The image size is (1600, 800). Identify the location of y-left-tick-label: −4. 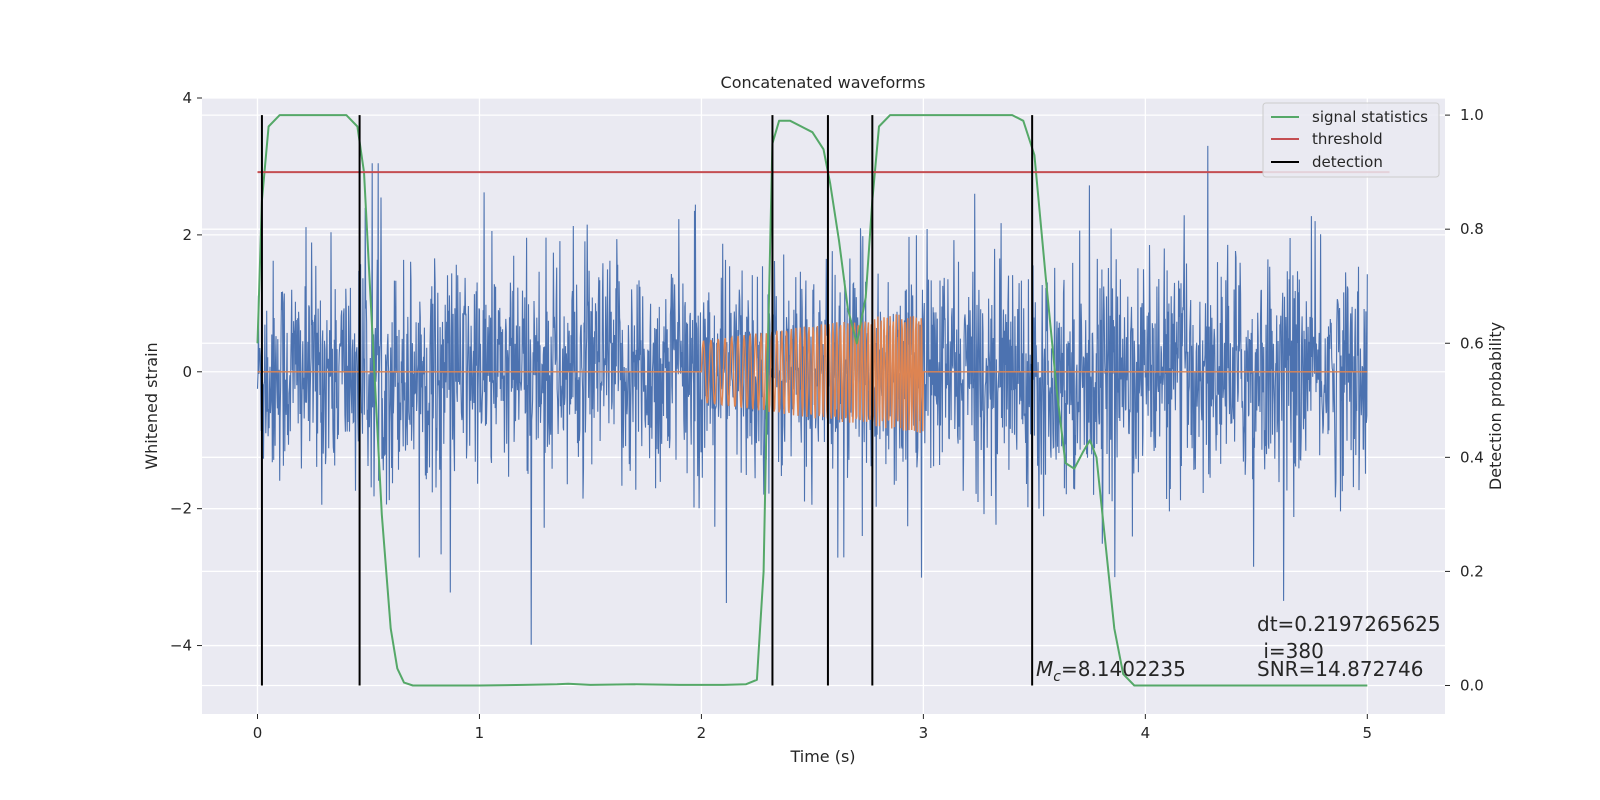
(181, 646).